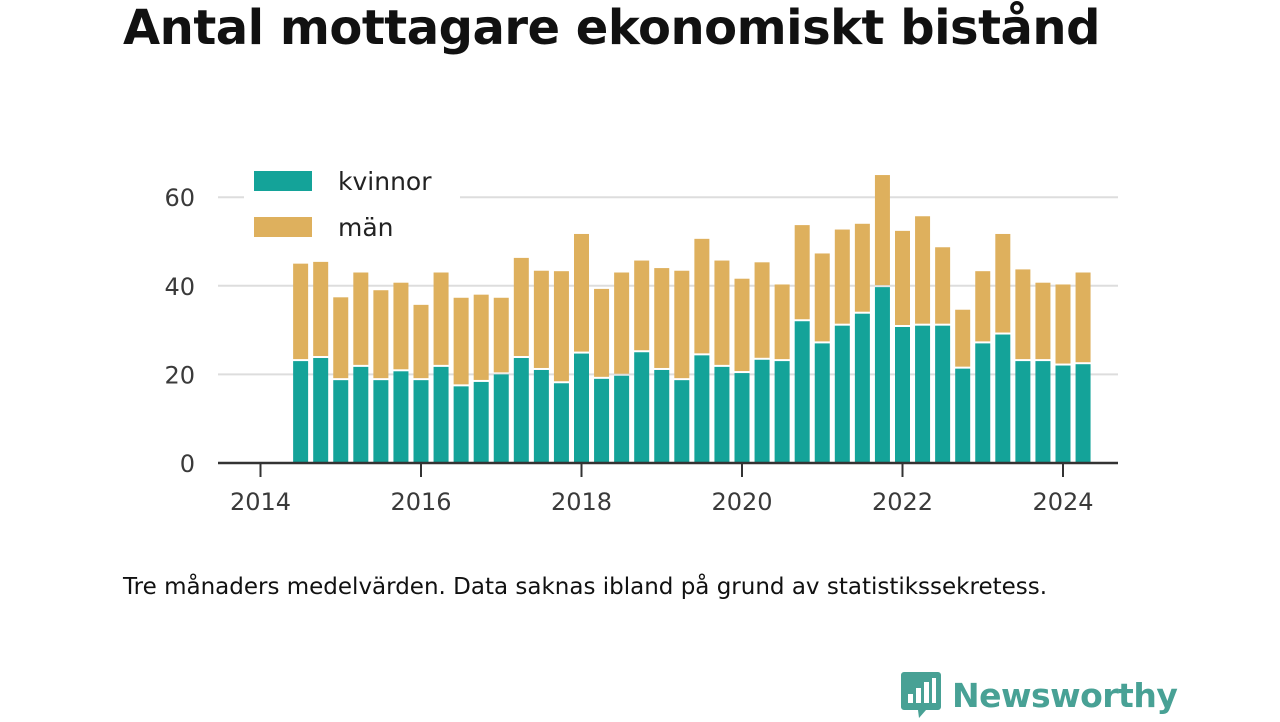 Image resolution: width=1280 pixels, height=722 pixels. What do you see at coordinates (385, 181) in the screenshot?
I see `legend-label-kvinnor: kvinnor` at bounding box center [385, 181].